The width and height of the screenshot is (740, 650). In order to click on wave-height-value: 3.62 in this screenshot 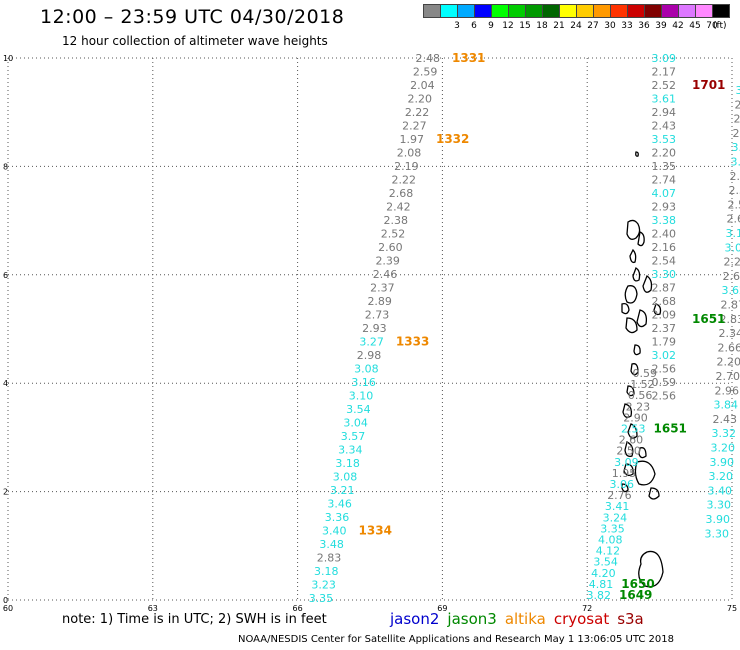, I will do `click(731, 290)`.